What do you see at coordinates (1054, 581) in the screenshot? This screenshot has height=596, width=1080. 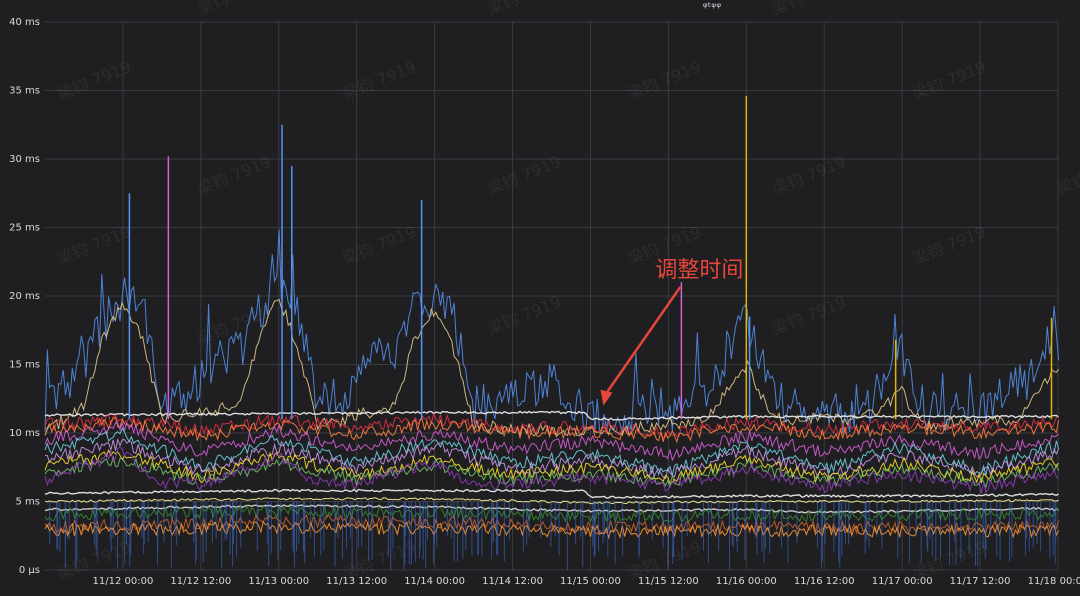 I see `x-tick-label: 11/18 00:00` at bounding box center [1054, 581].